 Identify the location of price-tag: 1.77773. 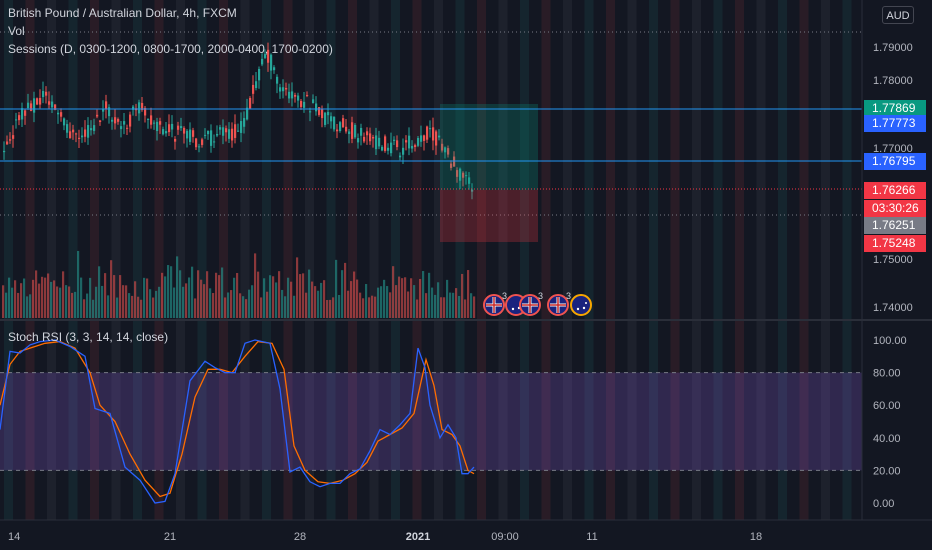
(895, 123).